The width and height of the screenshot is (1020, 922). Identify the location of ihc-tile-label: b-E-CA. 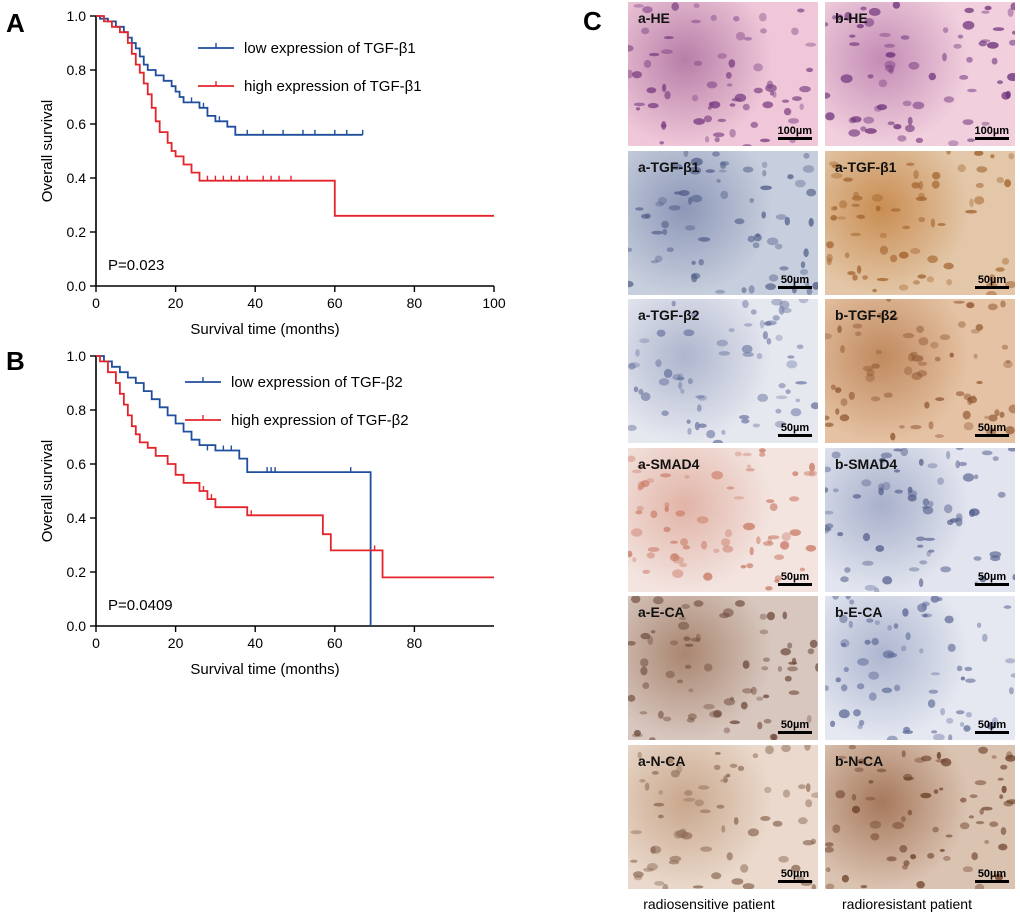
(859, 612).